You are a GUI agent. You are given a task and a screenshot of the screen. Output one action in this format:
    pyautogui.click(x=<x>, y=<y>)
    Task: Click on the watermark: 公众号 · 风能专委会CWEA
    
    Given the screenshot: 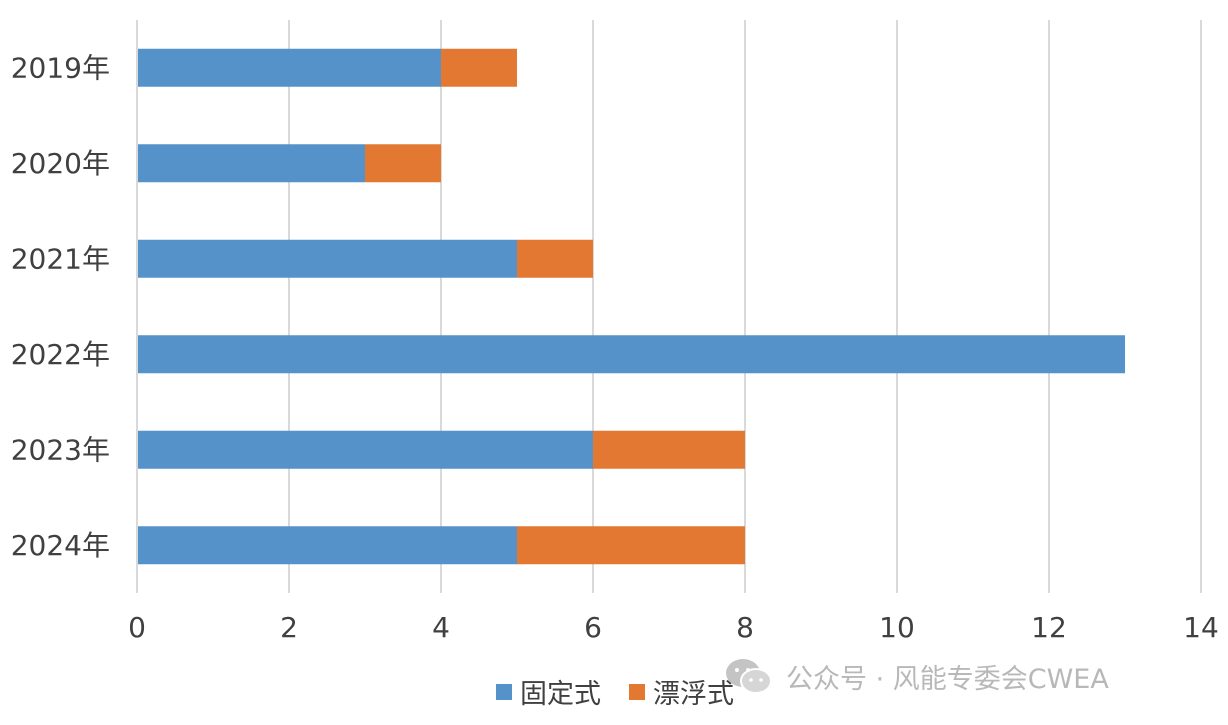 What is the action you would take?
    pyautogui.click(x=916, y=676)
    